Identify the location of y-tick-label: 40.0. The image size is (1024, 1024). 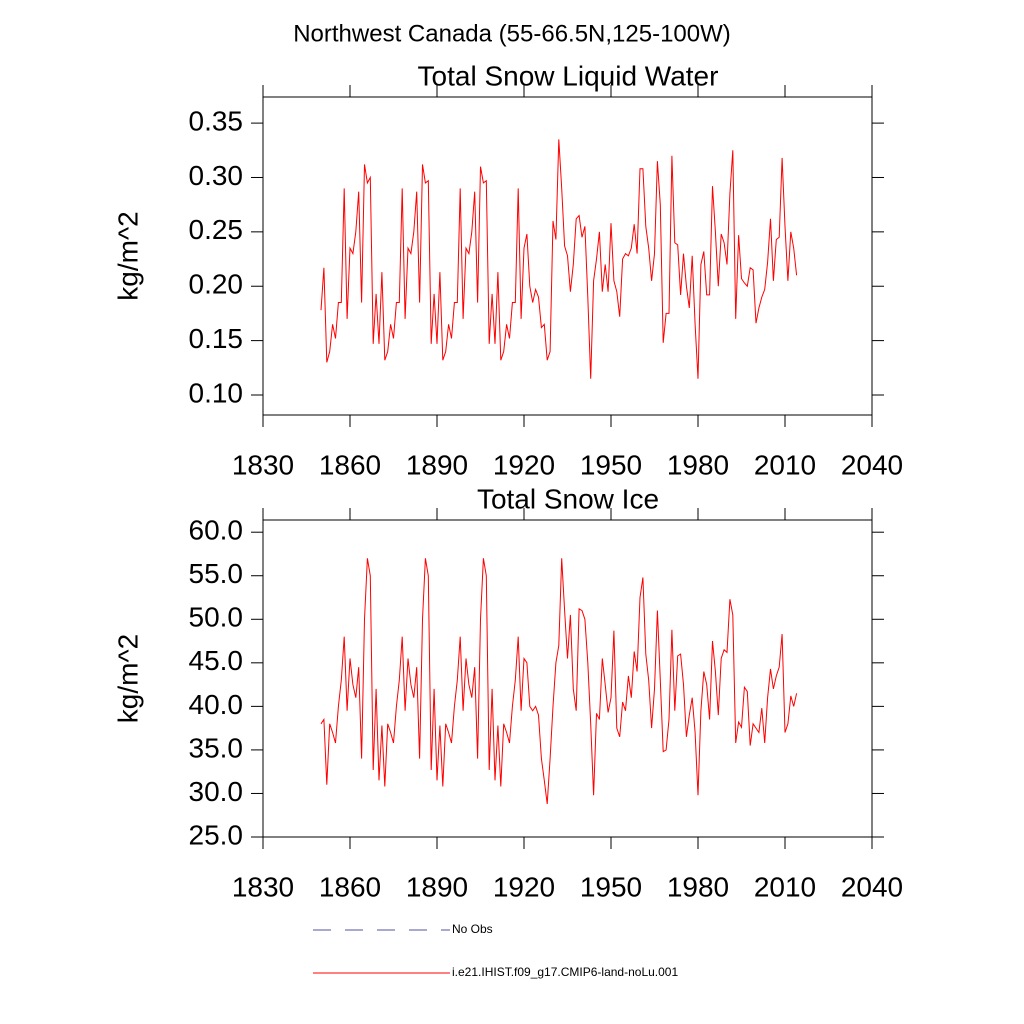
(216, 704).